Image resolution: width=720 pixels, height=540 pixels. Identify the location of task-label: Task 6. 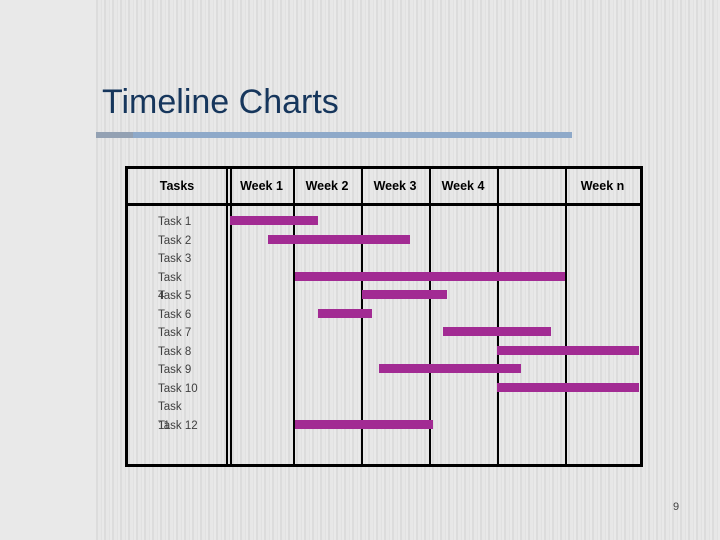
(175, 314).